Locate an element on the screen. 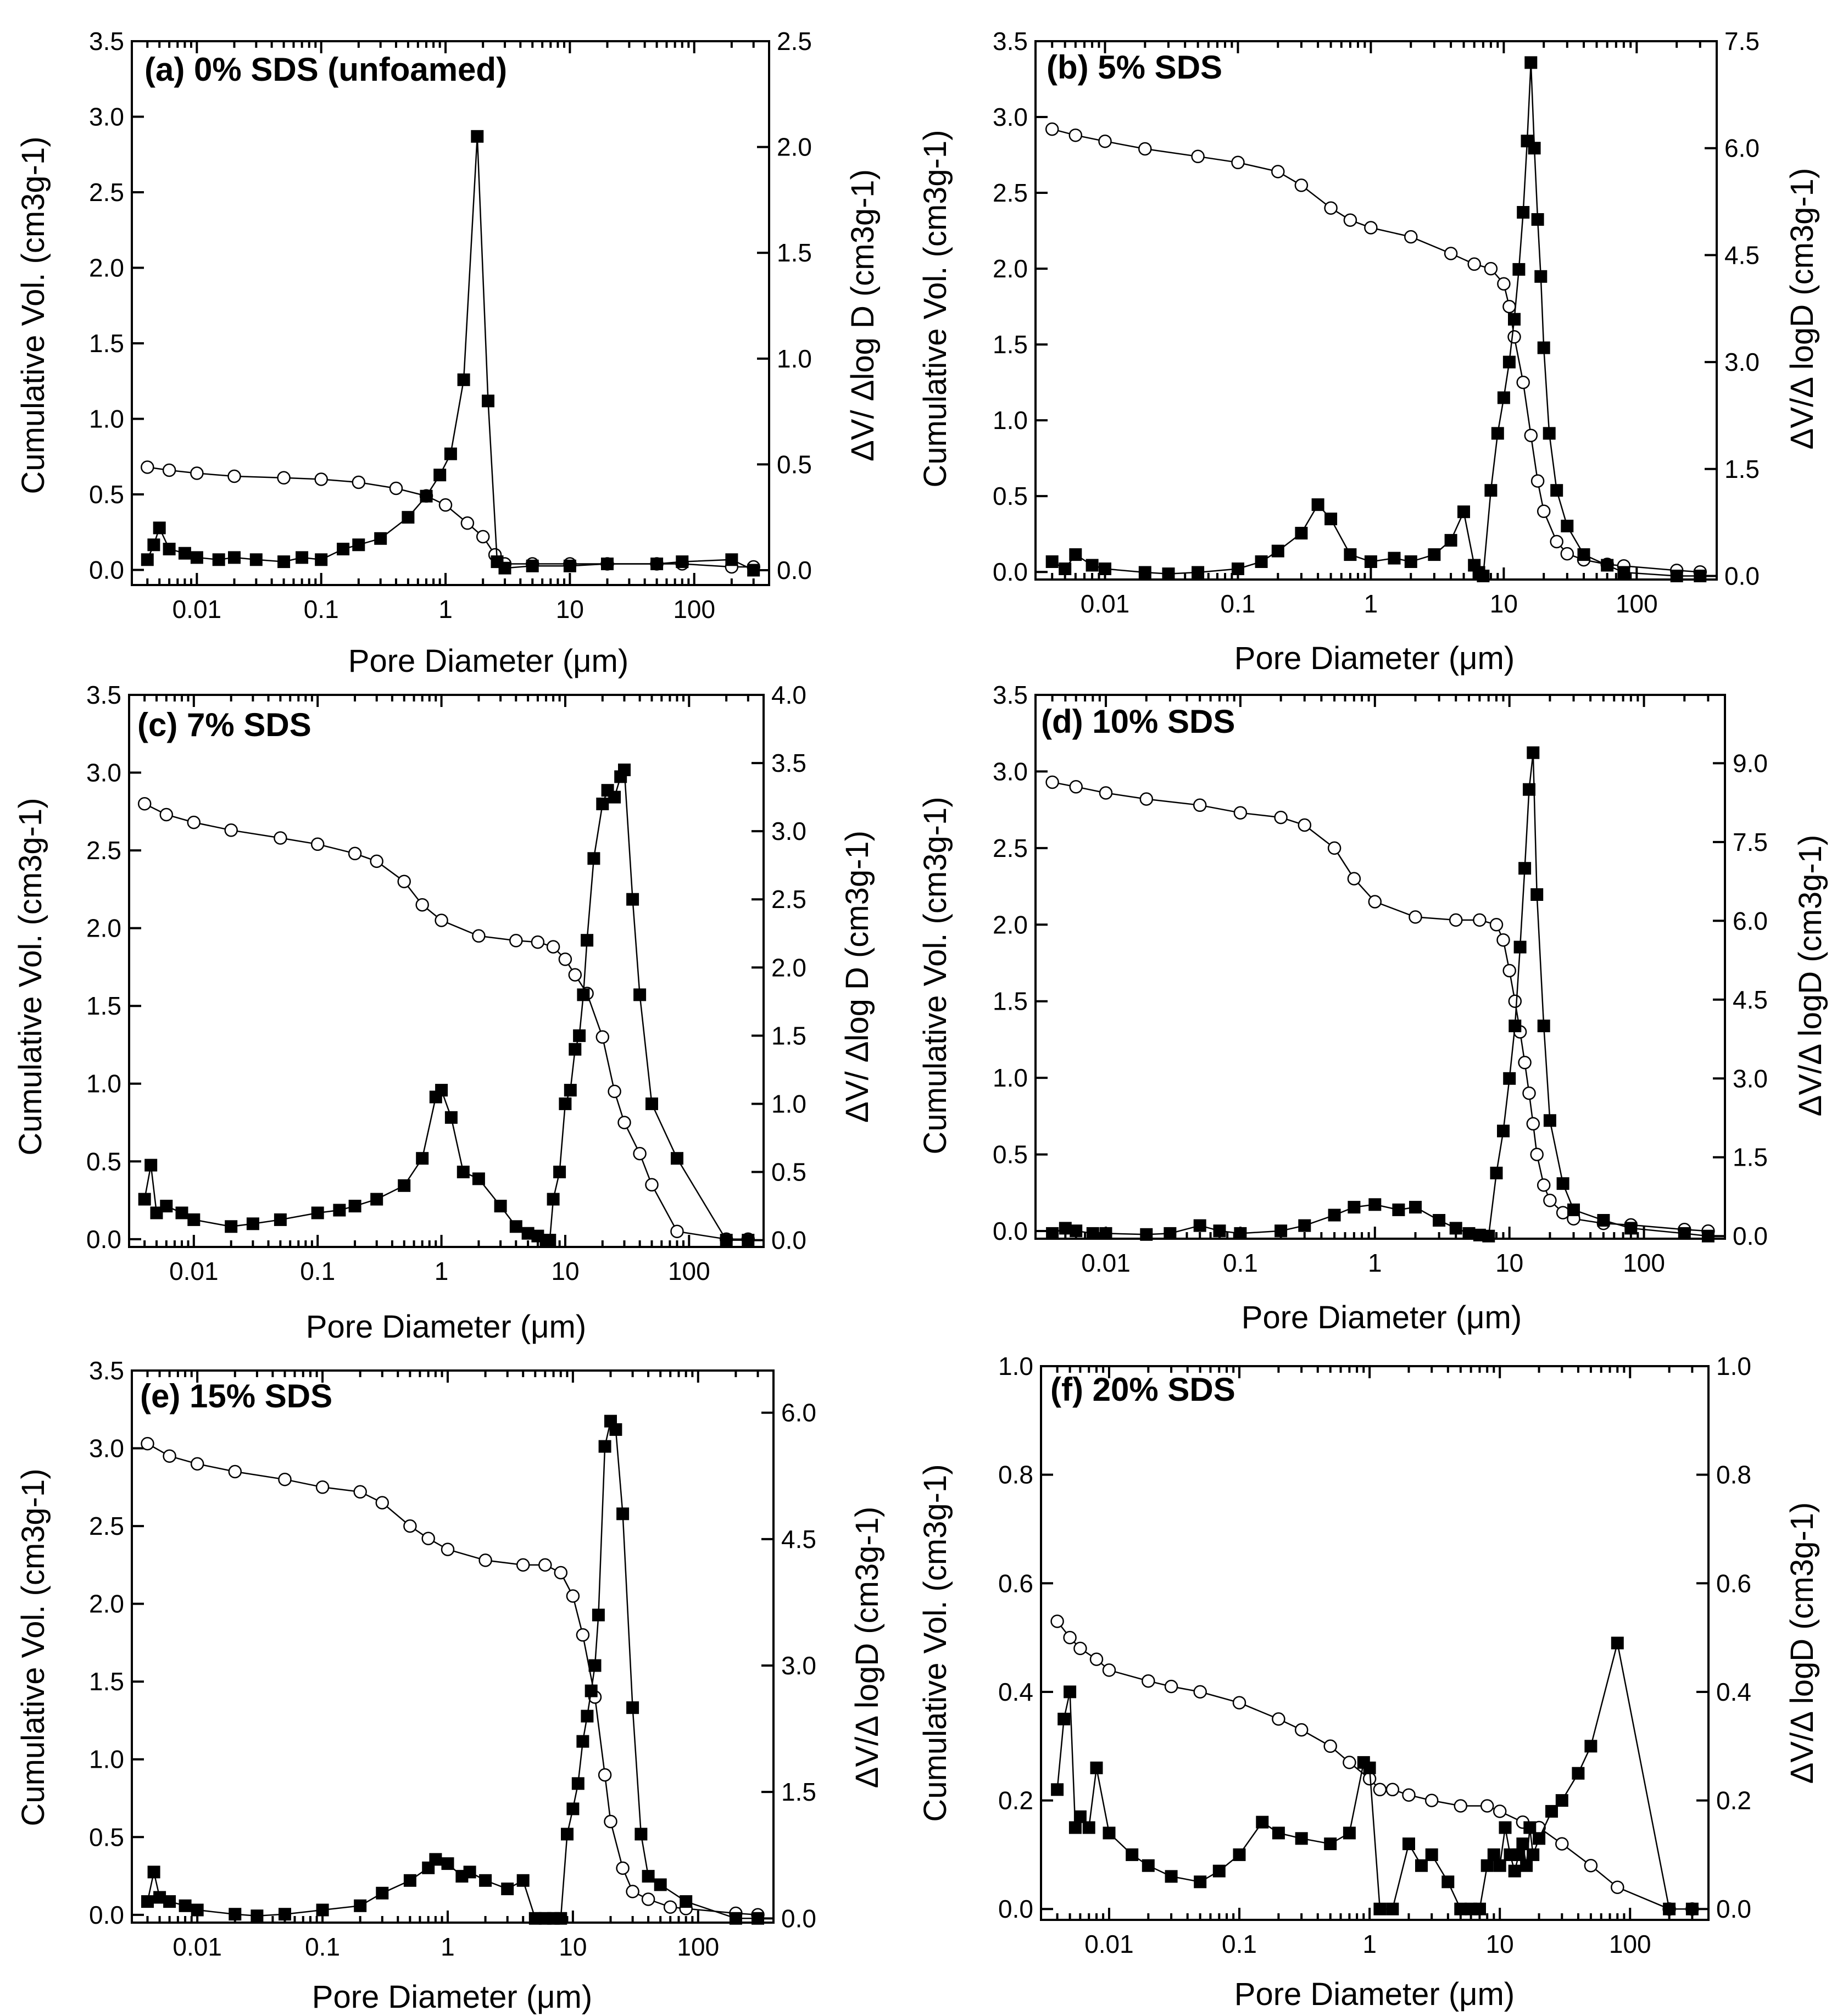 The width and height of the screenshot is (1848, 2016). panel-title: (e) 15% SDS is located at coordinates (236, 1396).